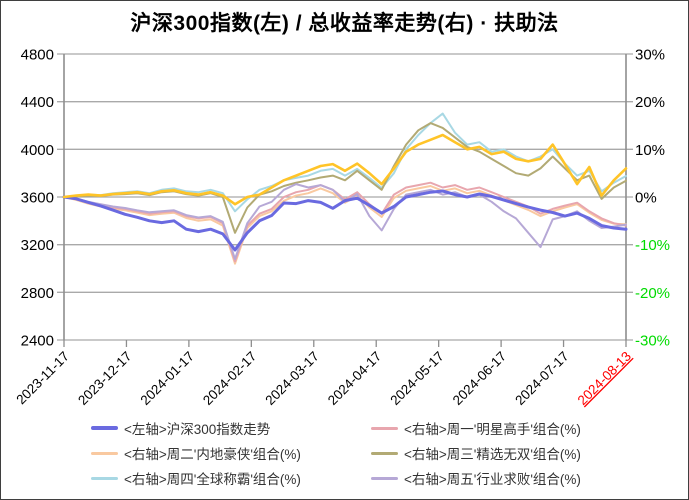 This screenshot has width=689, height=500. Describe the element at coordinates (37, 150) in the screenshot. I see `svg-text: 4000` at that location.